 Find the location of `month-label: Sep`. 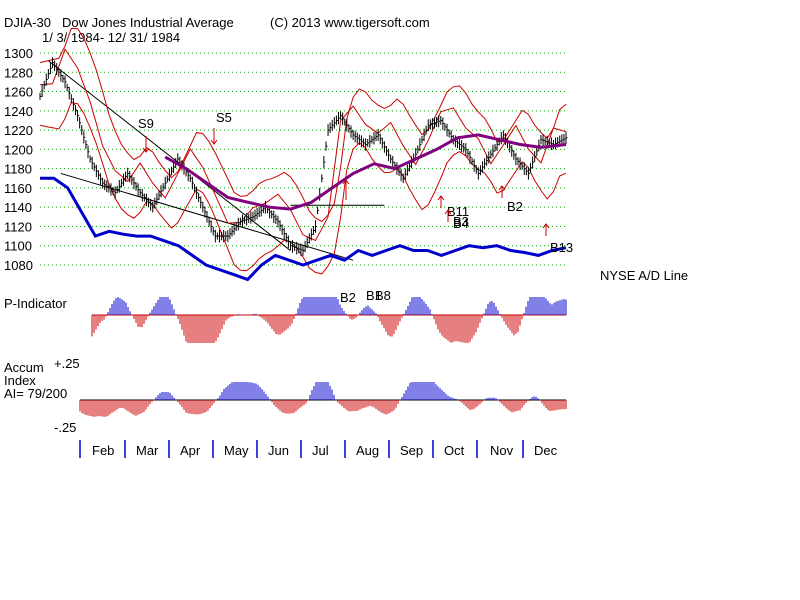

month-label: Sep is located at coordinates (411, 450).